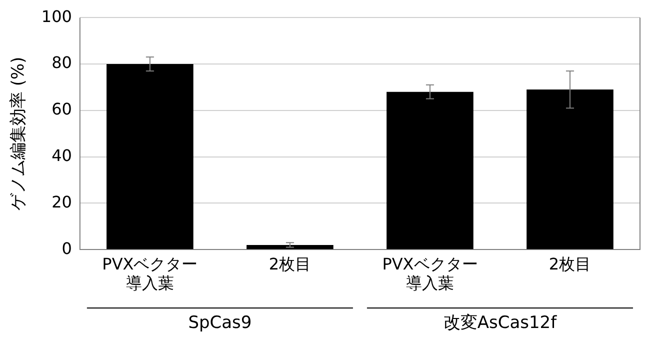  I want to click on y-tick-label: 40, so click(62, 155).